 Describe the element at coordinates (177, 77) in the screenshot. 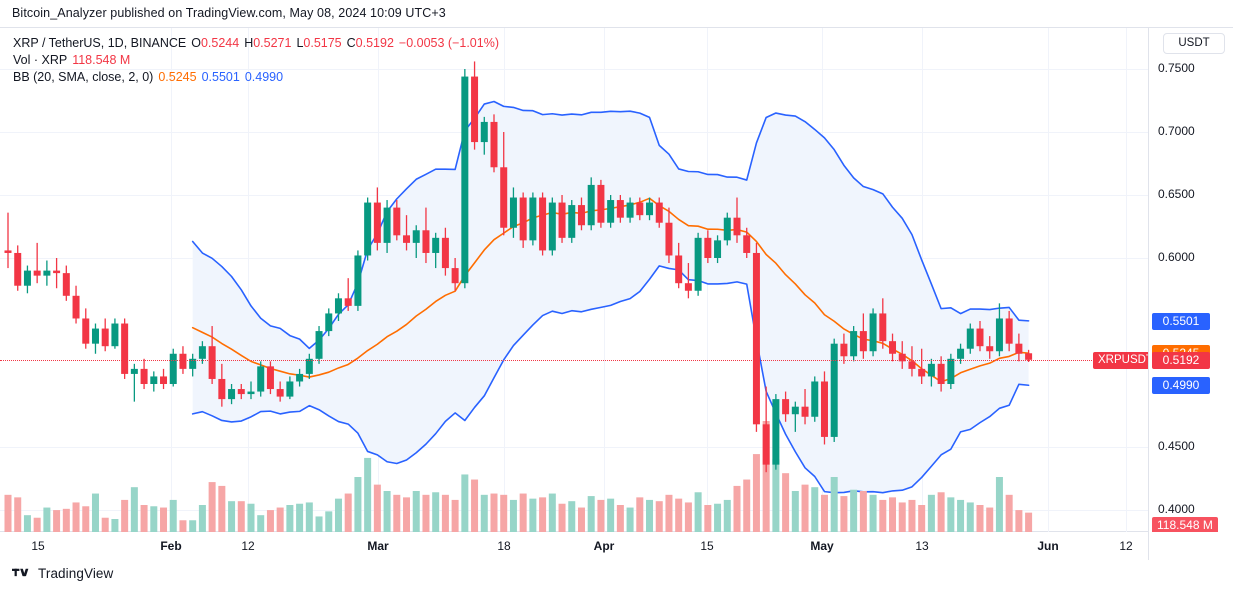

I see `legend-bb-basis: 0.5245` at that location.